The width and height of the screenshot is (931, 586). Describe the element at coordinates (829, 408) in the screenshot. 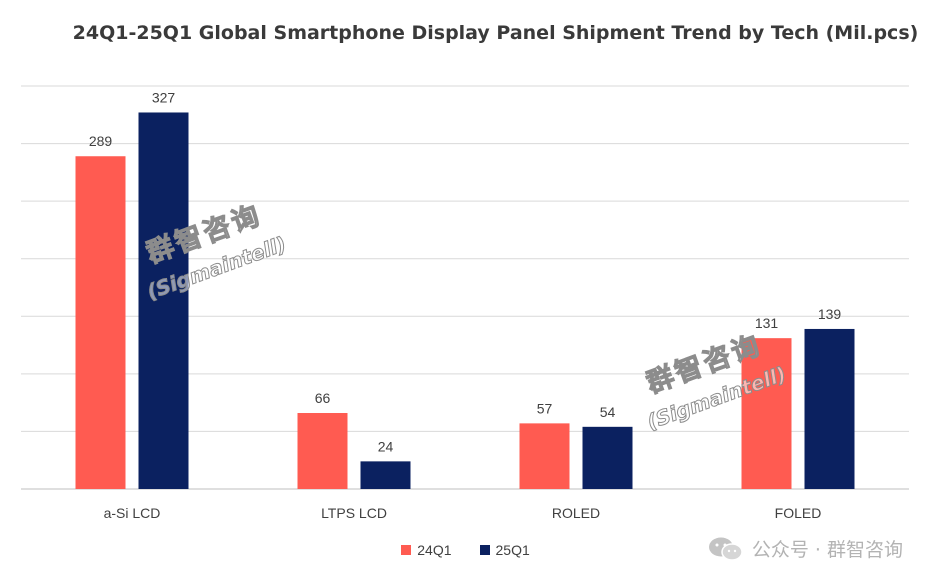

I see `bar-25q1-foled` at that location.